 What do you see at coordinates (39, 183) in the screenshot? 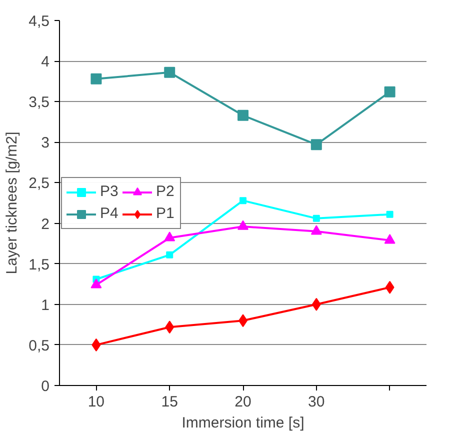
I see `y-tick-label: 2,5` at bounding box center [39, 183].